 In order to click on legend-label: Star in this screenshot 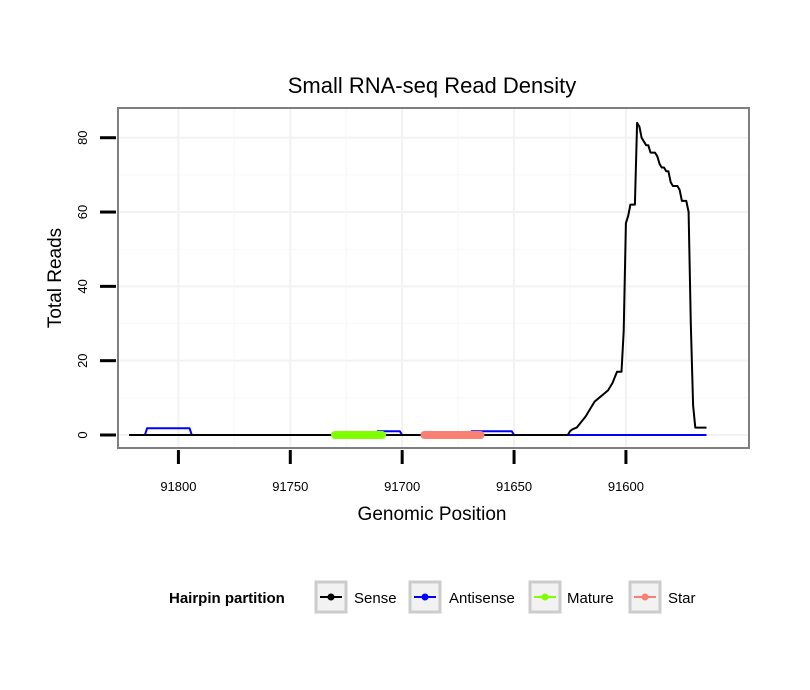, I will do `click(682, 598)`.